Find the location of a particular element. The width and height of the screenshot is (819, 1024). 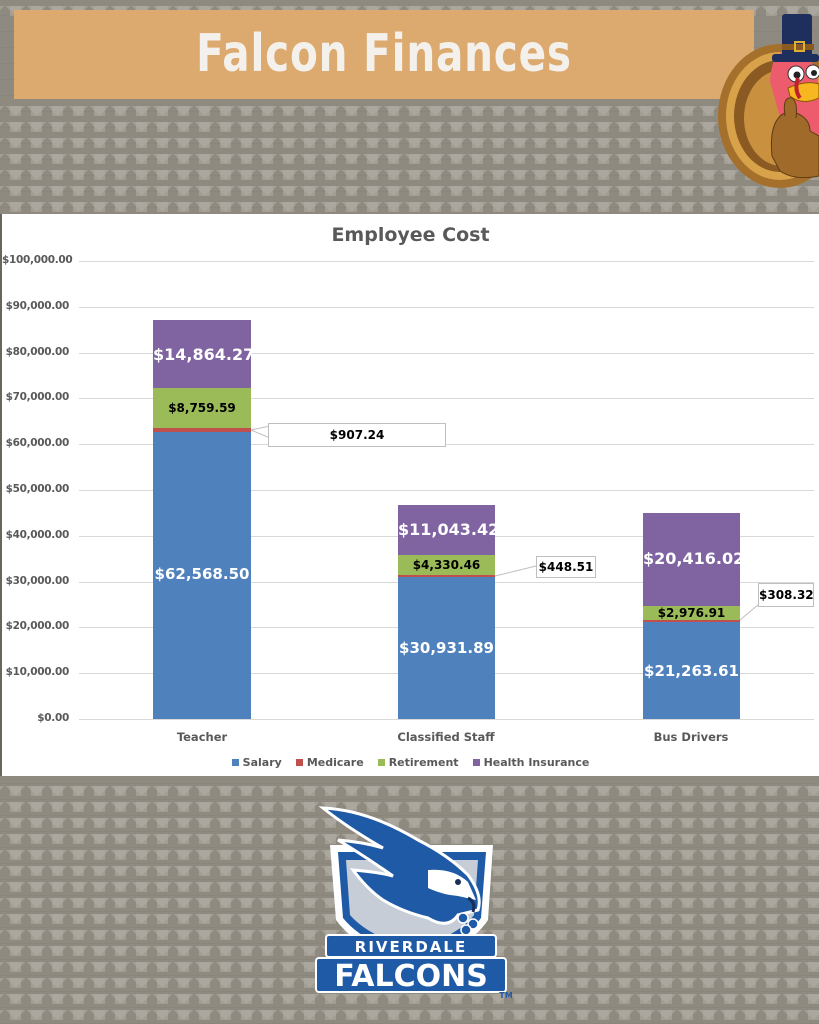

riverdale-falcons-logo: RIVERDALE FALCONS TM is located at coordinates (413, 900).